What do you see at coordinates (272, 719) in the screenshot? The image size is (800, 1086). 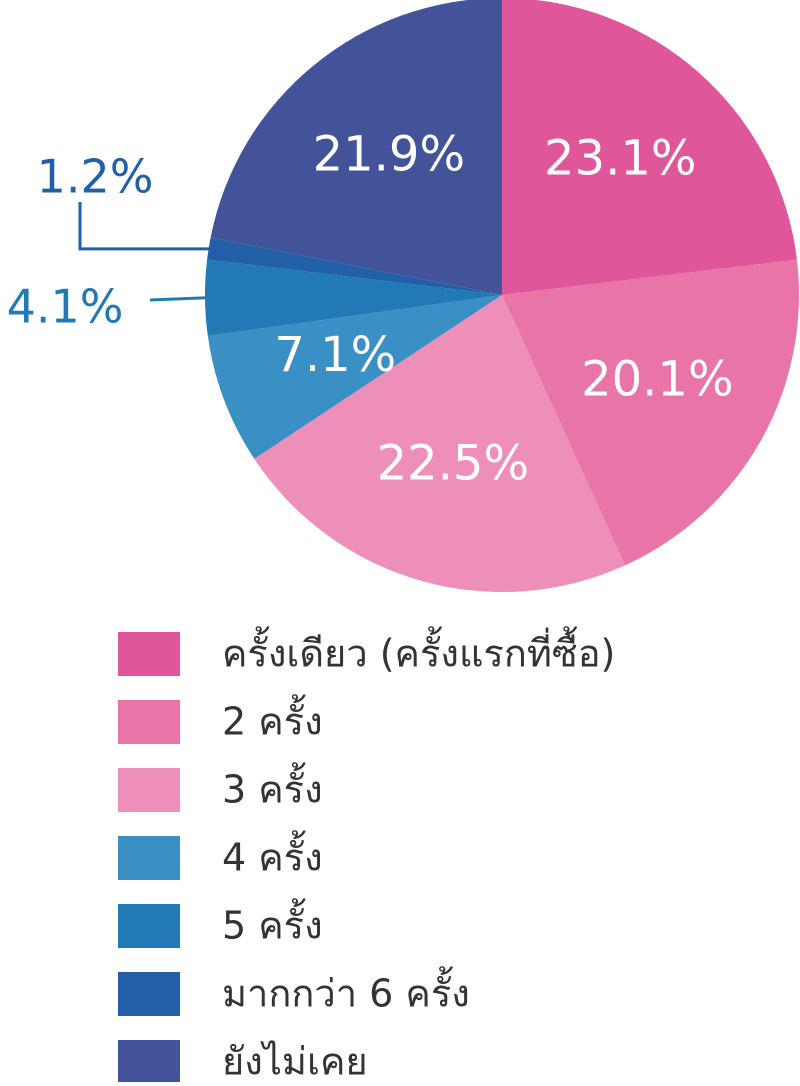 I see `legend-label: 2 ครั้ง` at bounding box center [272, 719].